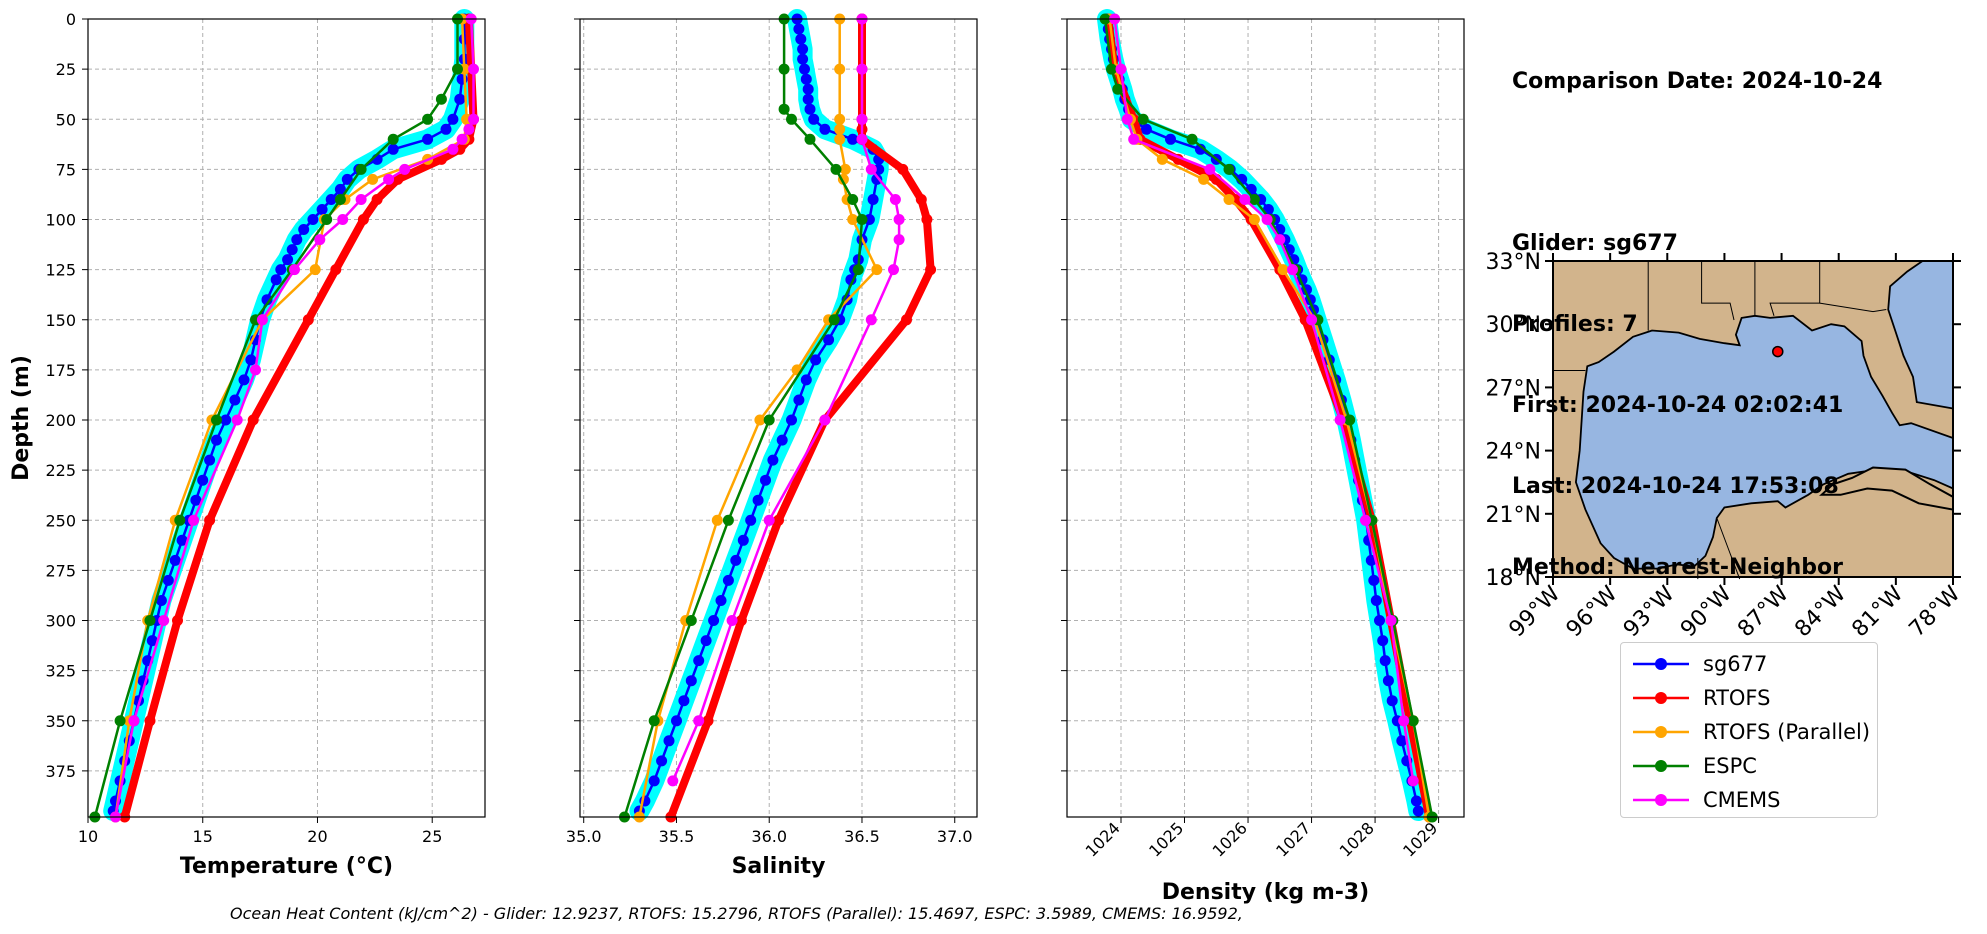  Describe the element at coordinates (1575, 324) in the screenshot. I see `profile-count: Profiles: 7` at that location.